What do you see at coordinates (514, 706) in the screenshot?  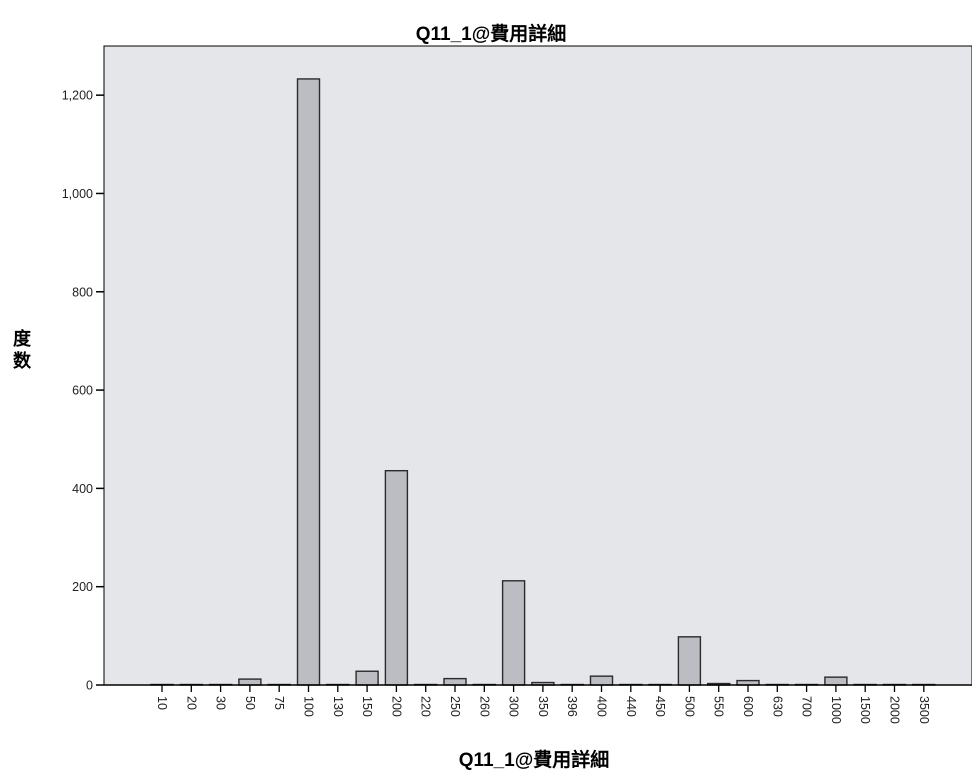 I see `x-tick-label-300: 300` at bounding box center [514, 706].